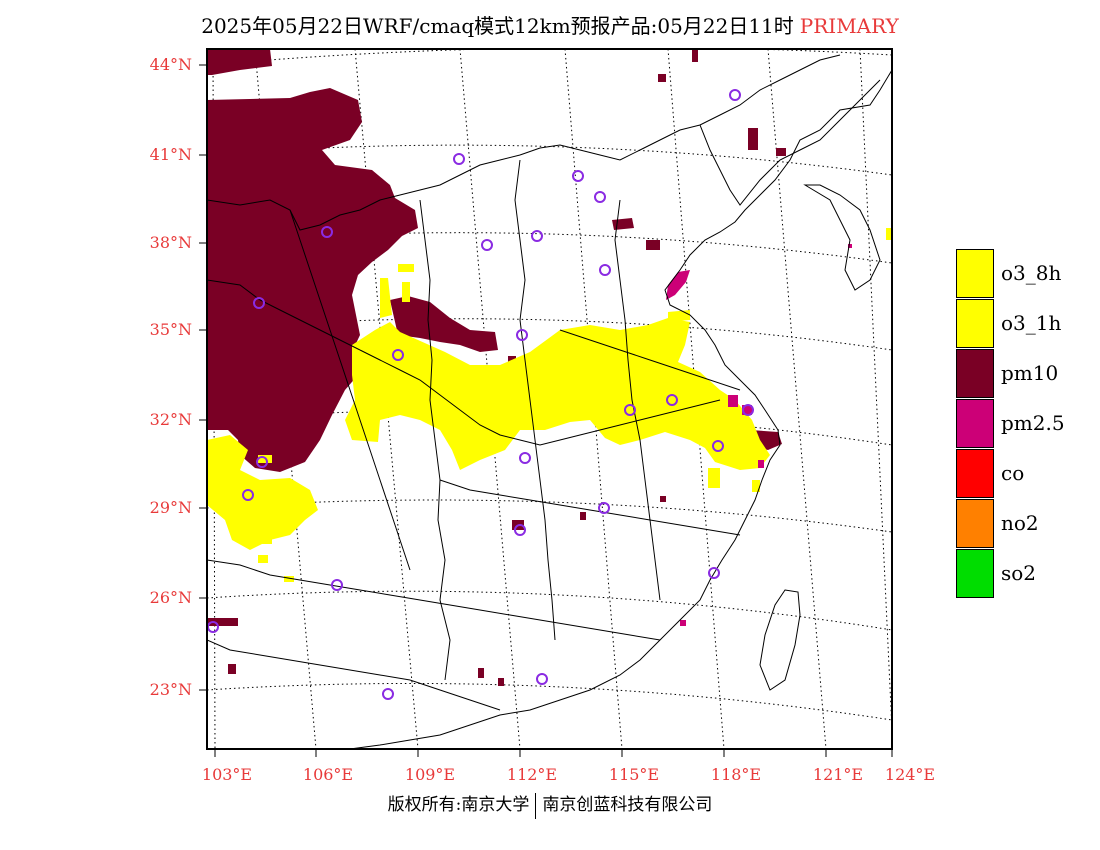  Describe the element at coordinates (170, 64) in the screenshot. I see `lat-label-44n: 44°N` at that location.